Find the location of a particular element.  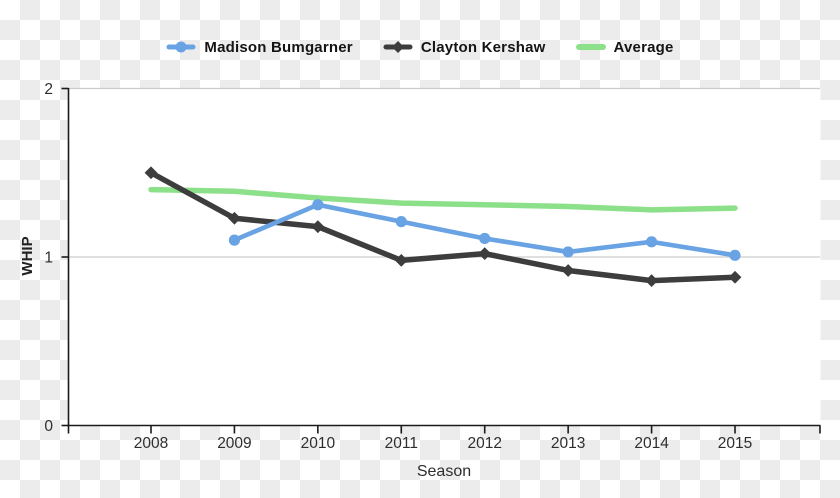

y-tick-label-1: 1 is located at coordinates (48, 258).